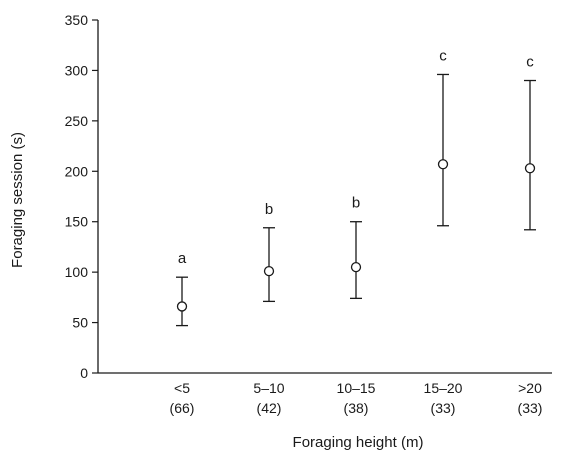 The height and width of the screenshot is (456, 566). What do you see at coordinates (77, 20) in the screenshot?
I see `y-tick-label: 350` at bounding box center [77, 20].